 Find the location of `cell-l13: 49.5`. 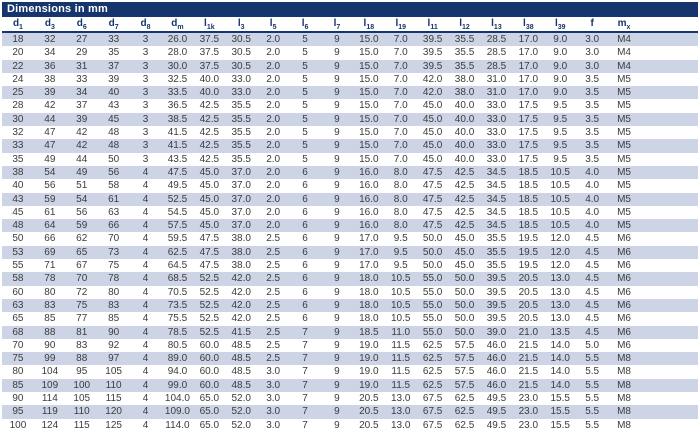

cell-l13: 49.5 is located at coordinates (496, 399).